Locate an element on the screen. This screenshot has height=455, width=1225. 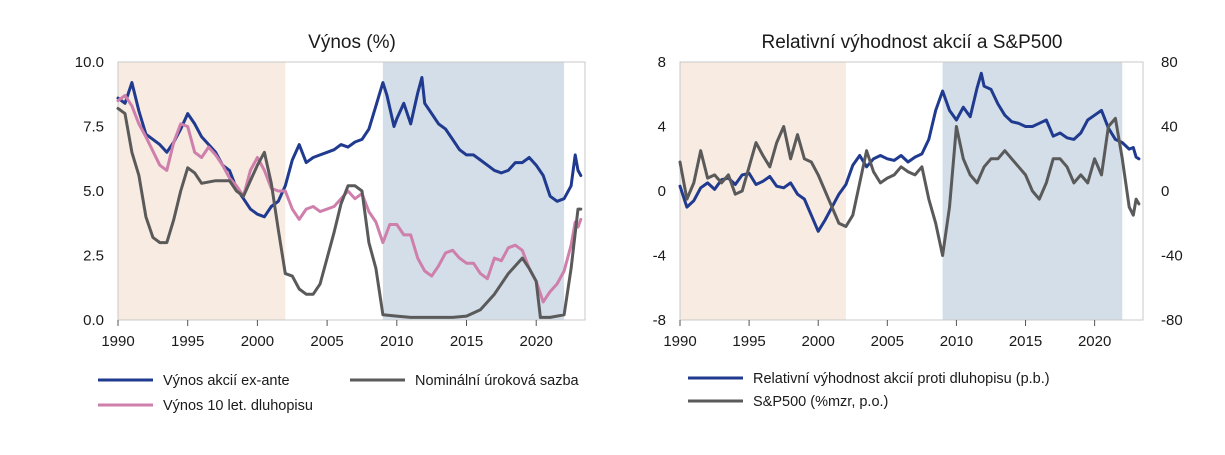
y-tick-label: 10.0 is located at coordinates (89, 62).